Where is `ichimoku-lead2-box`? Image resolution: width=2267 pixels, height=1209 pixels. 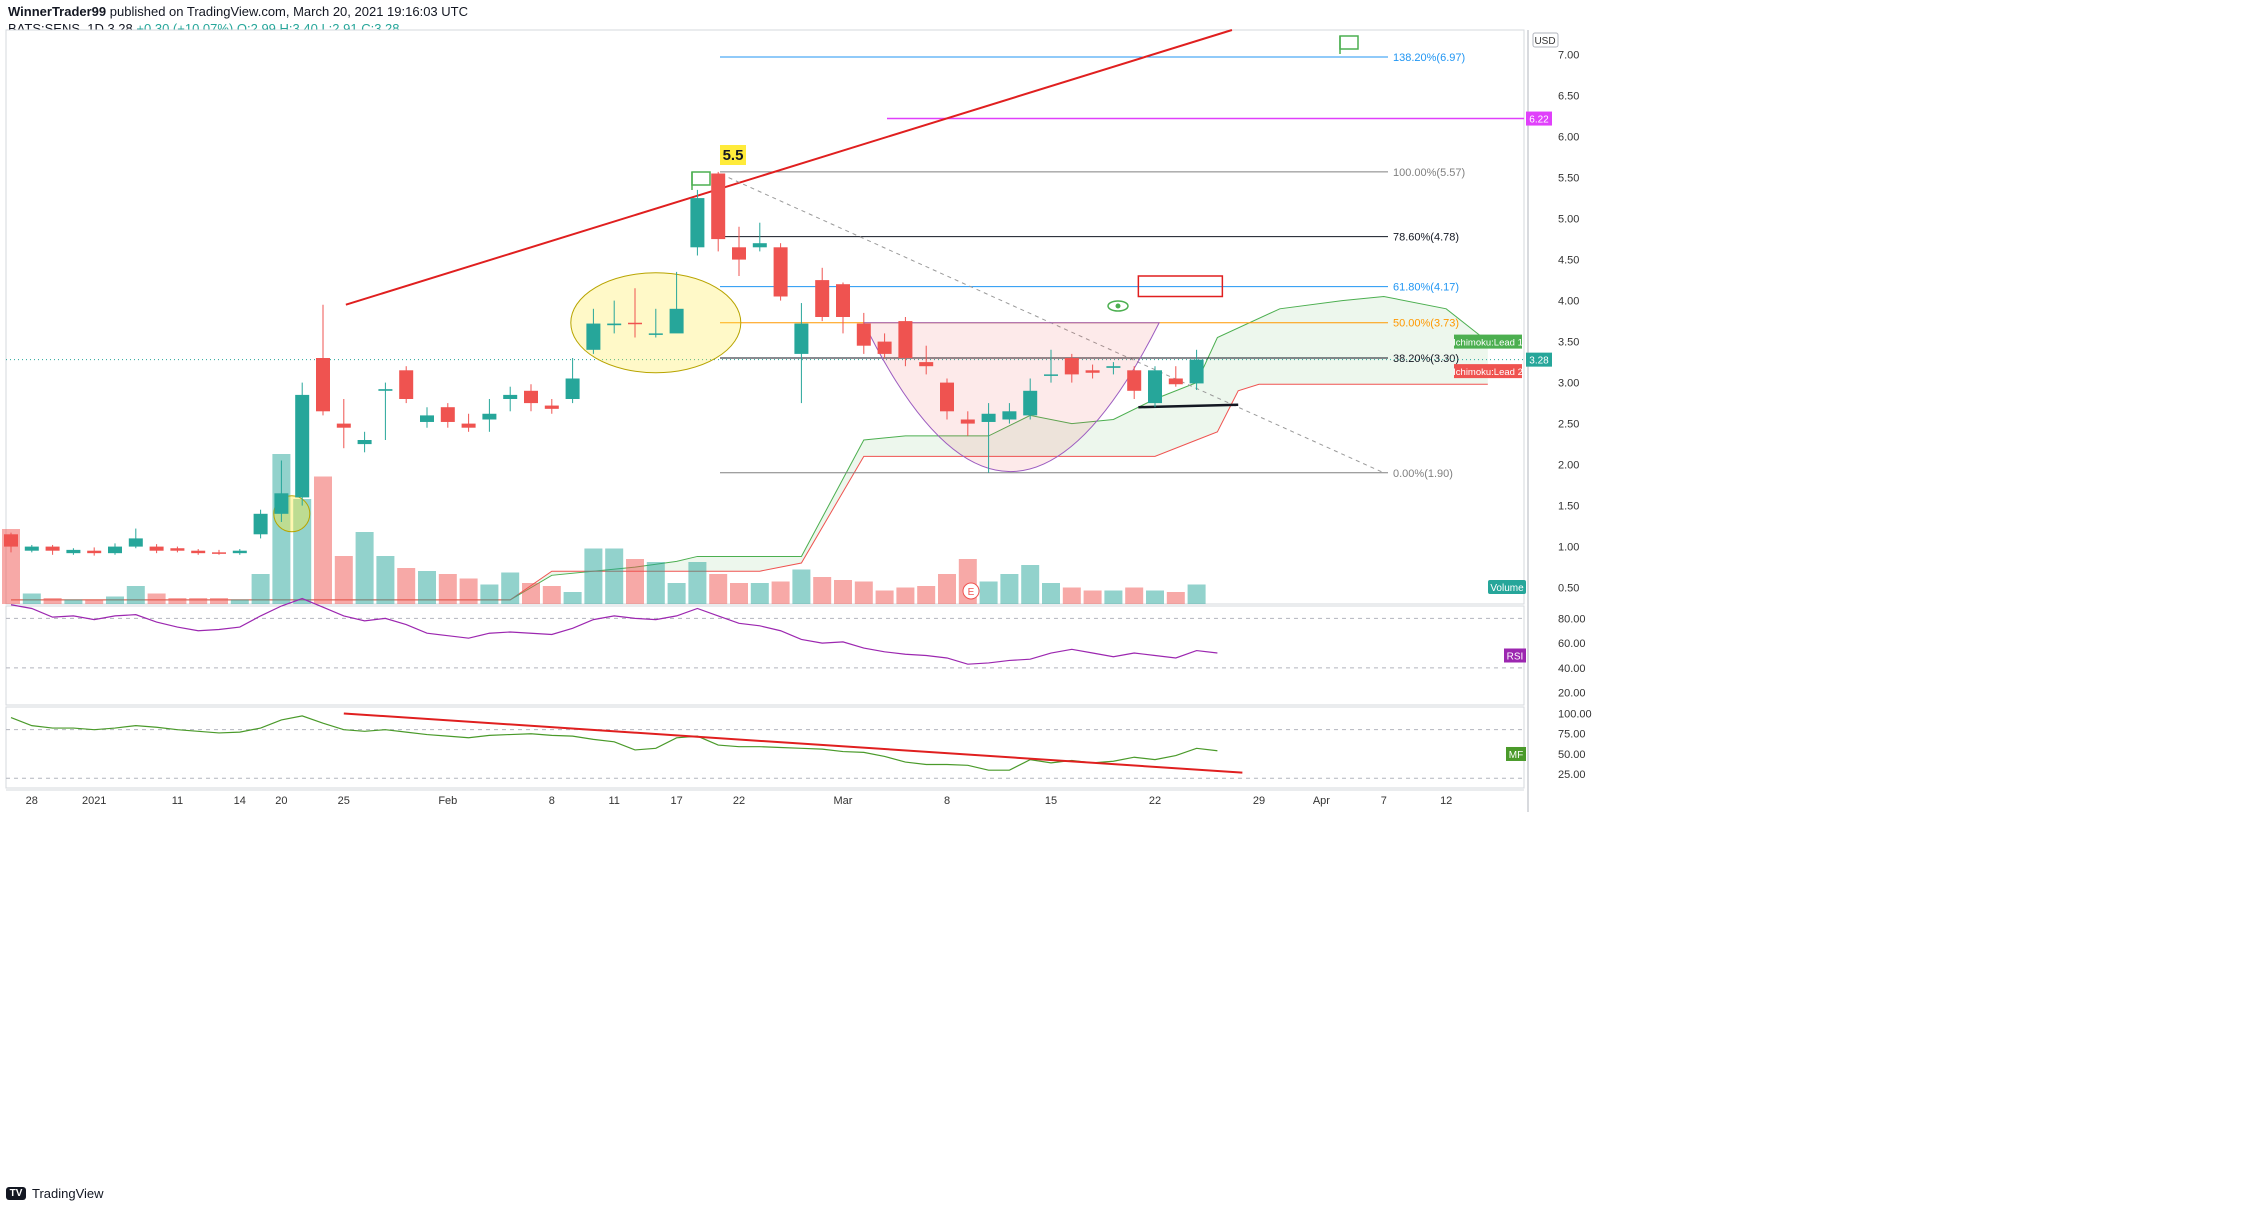 ichimoku-lead2-box is located at coordinates (1488, 371).